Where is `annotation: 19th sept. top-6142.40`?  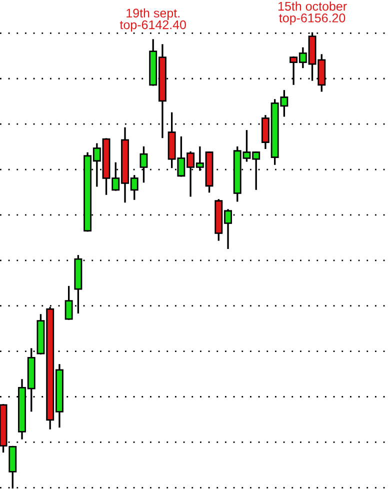 annotation: 19th sept. top-6142.40 is located at coordinates (153, 20).